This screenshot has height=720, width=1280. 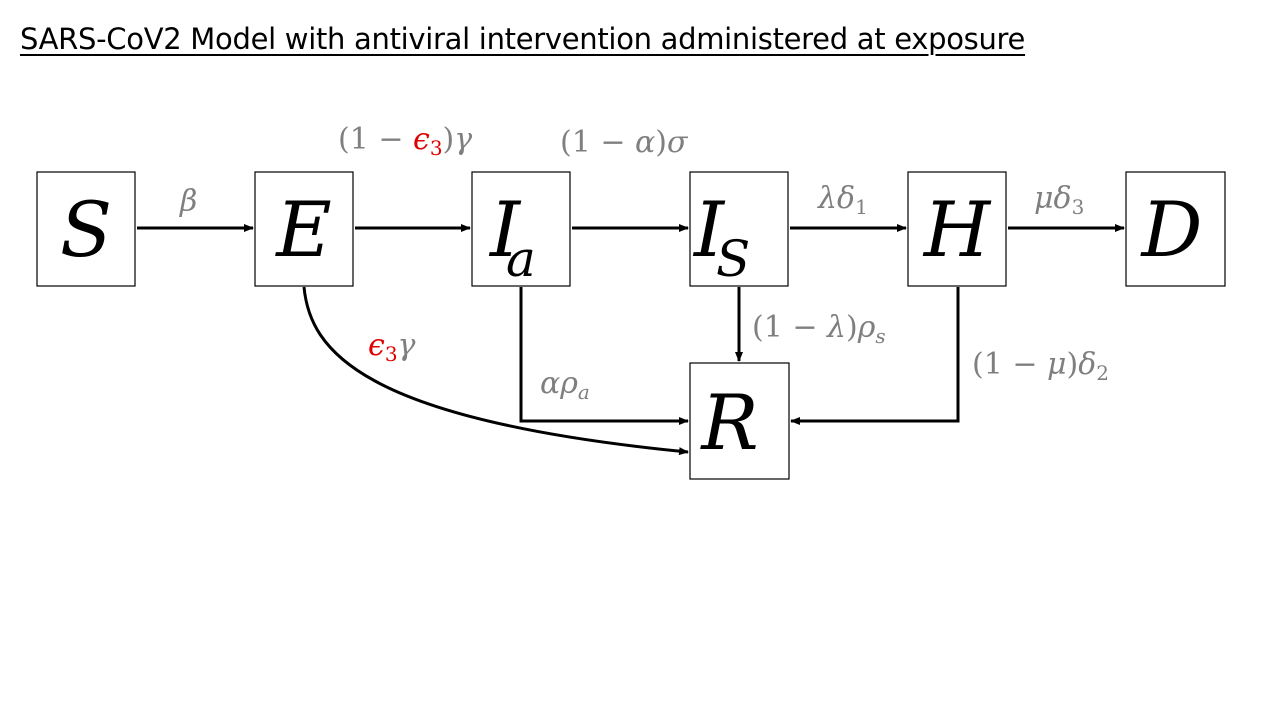 I want to click on rate-ia-to-r: αρa, so click(x=565, y=385).